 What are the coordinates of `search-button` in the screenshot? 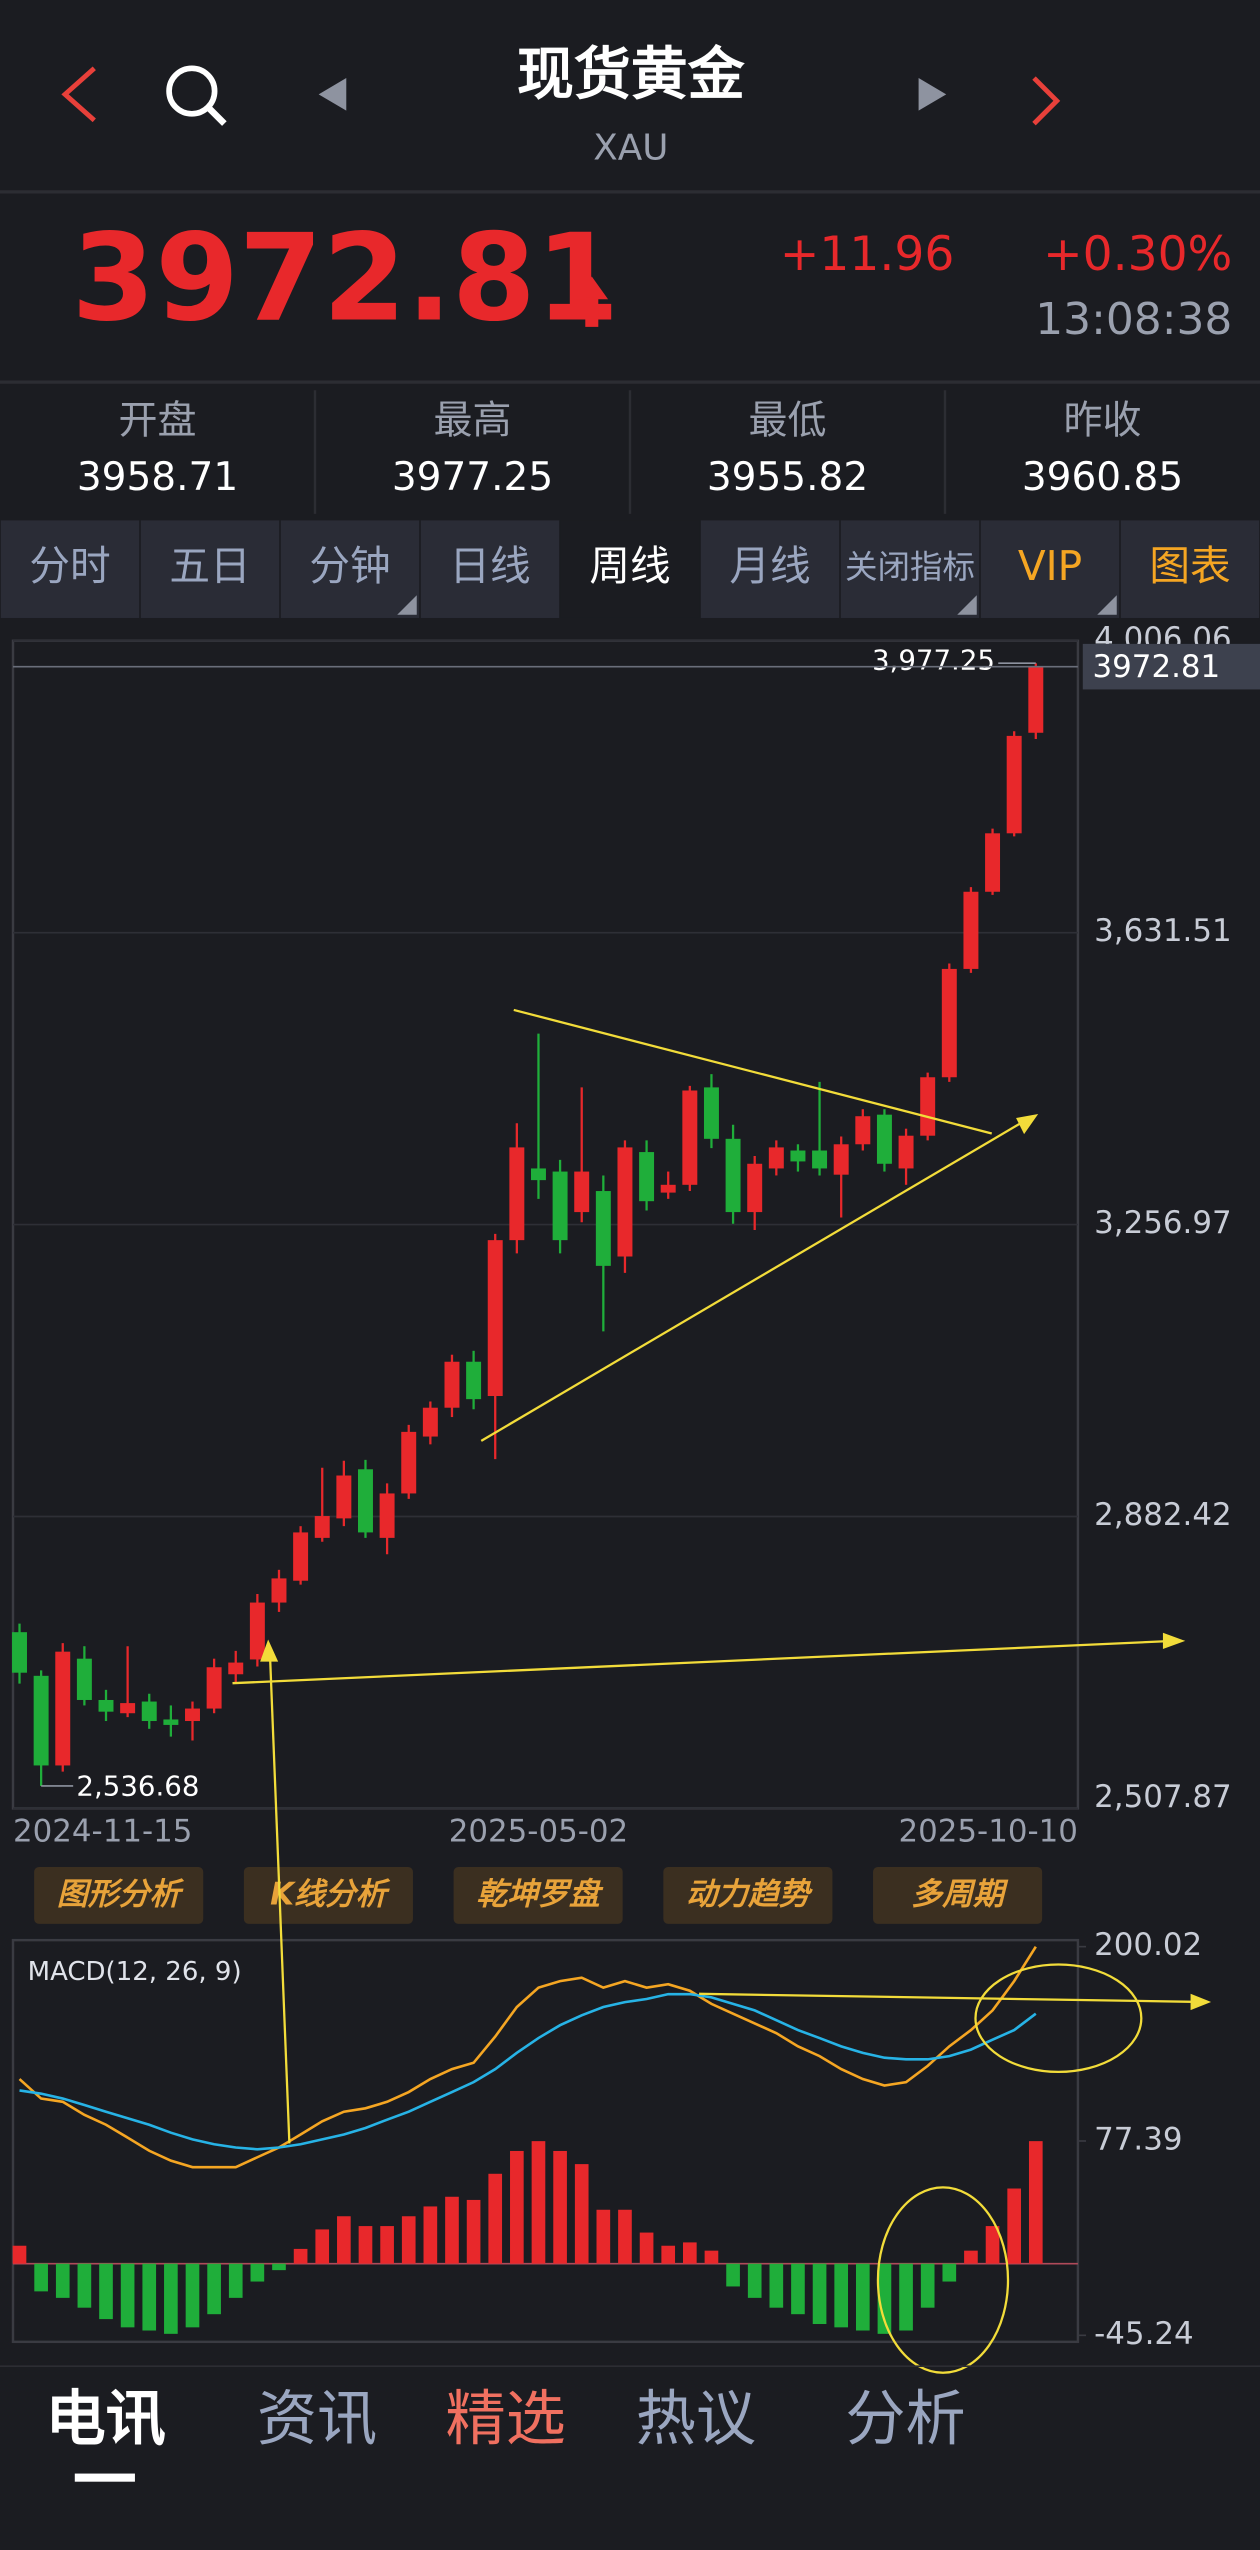 It's located at (196, 95).